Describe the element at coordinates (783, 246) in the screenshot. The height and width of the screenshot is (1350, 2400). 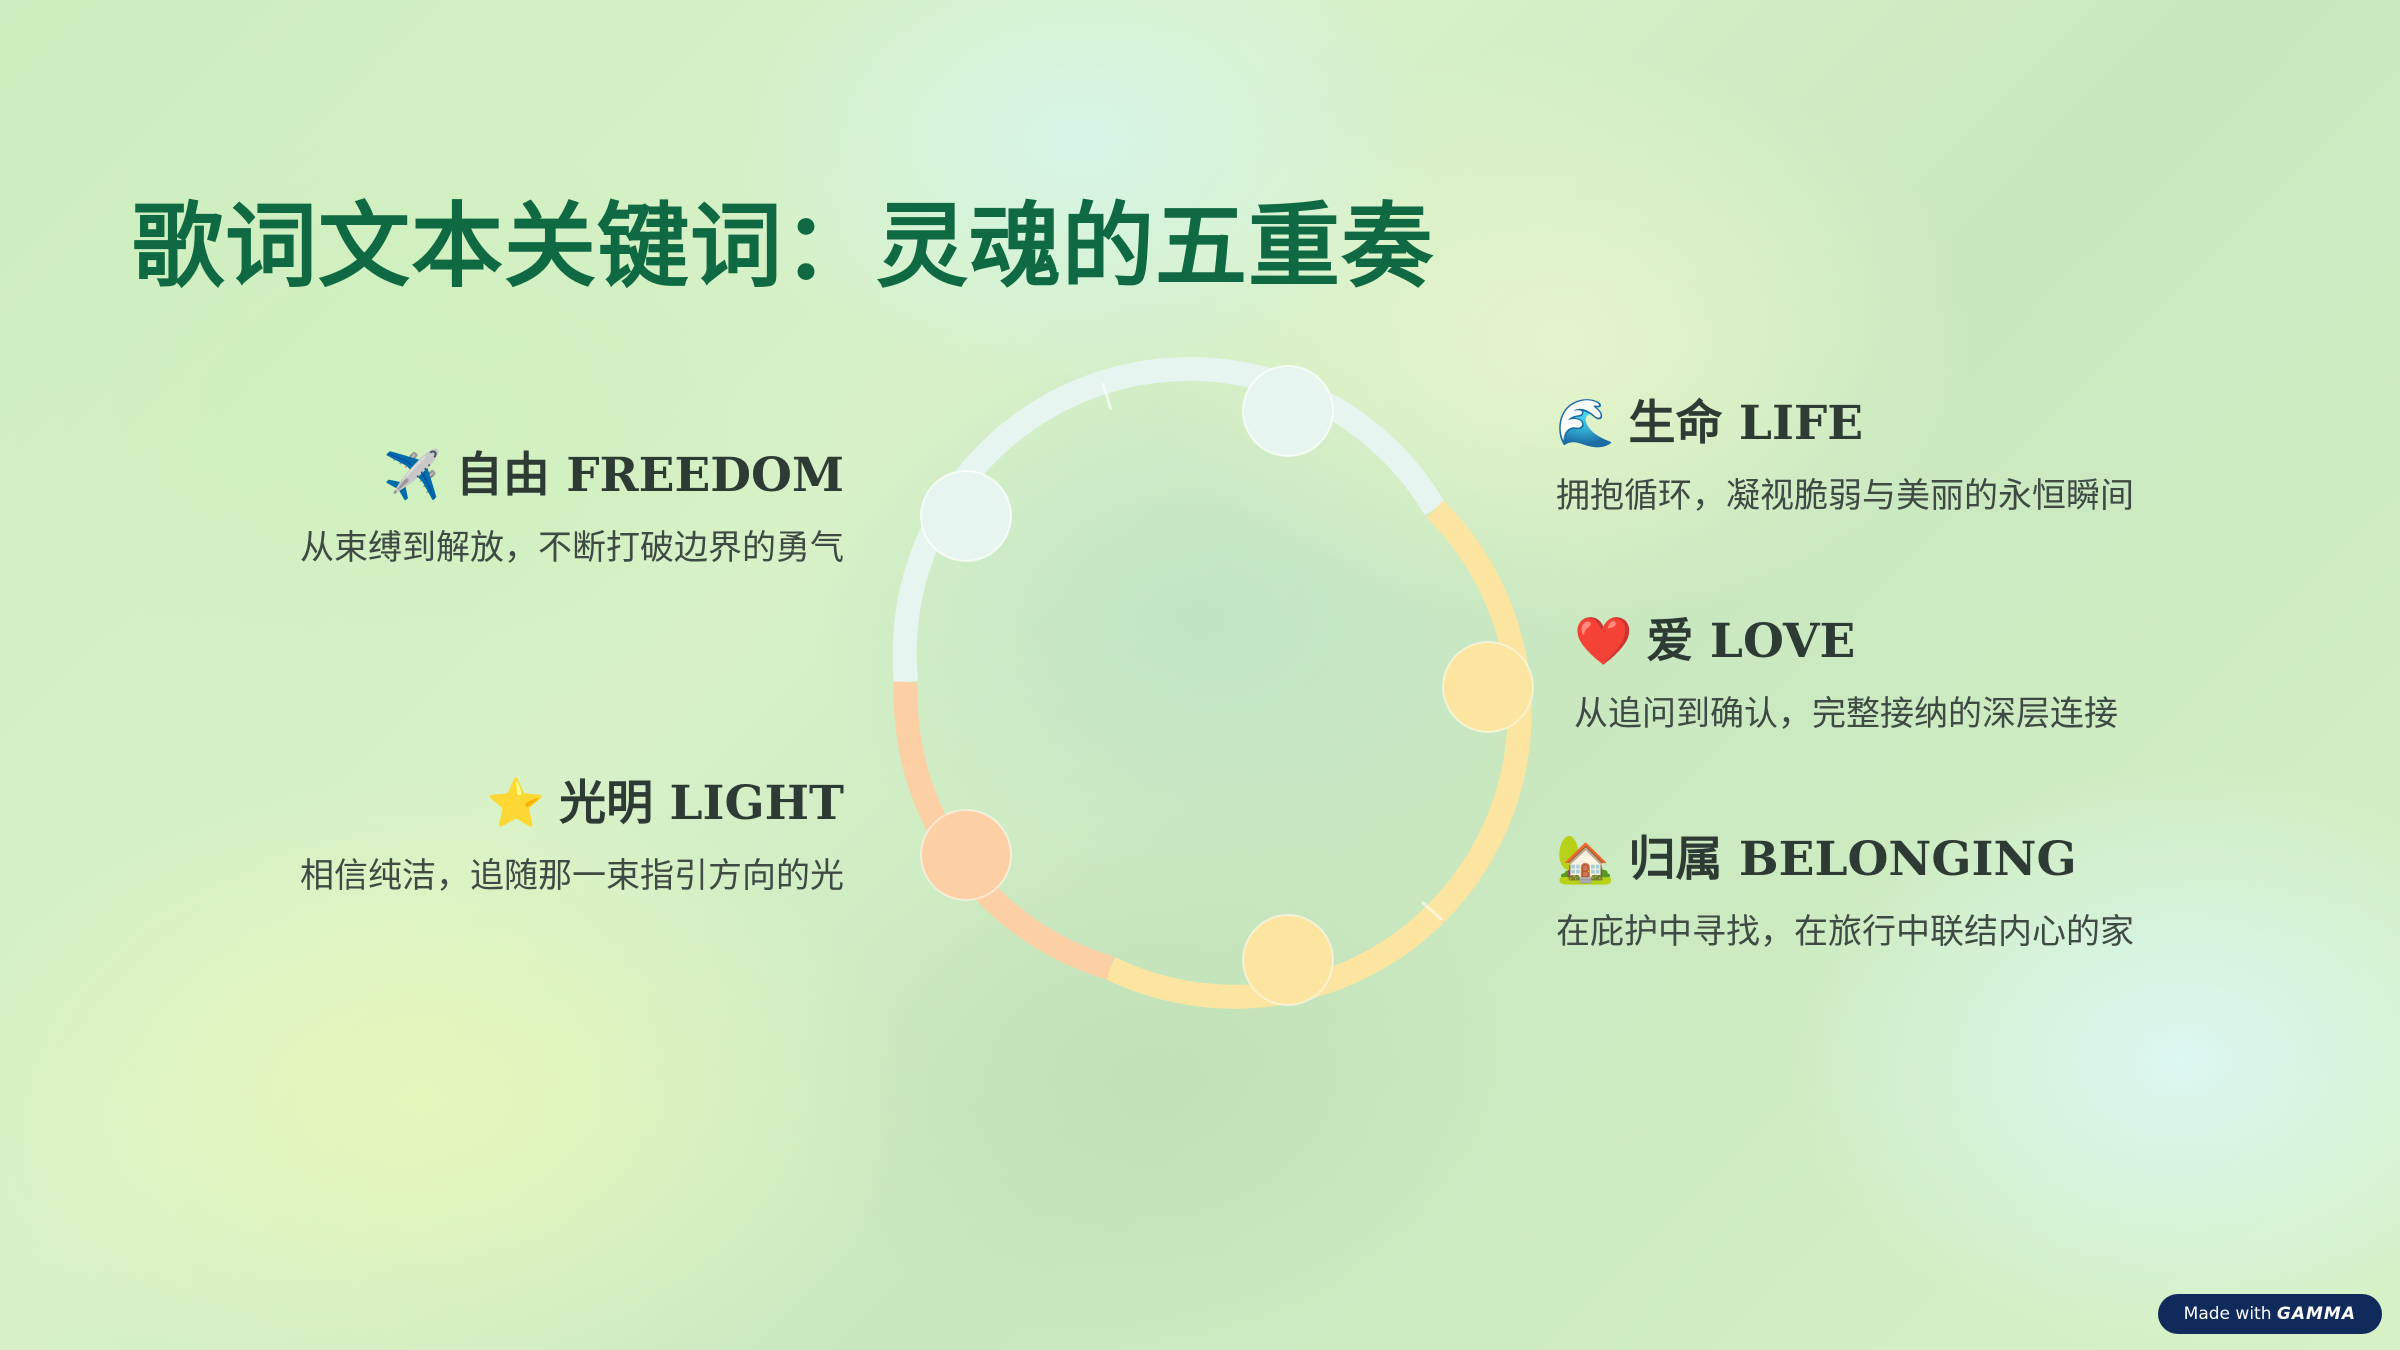
I see `page-title: 歌词文本关键词：灵魂的五重奏` at that location.